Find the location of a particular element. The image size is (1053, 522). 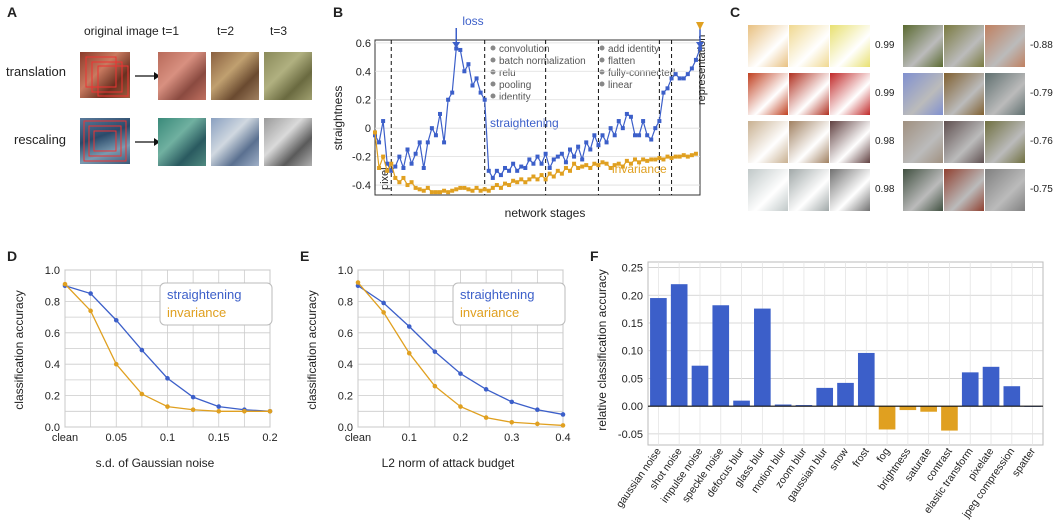

ytick: 0.8 is located at coordinates (52, 302).